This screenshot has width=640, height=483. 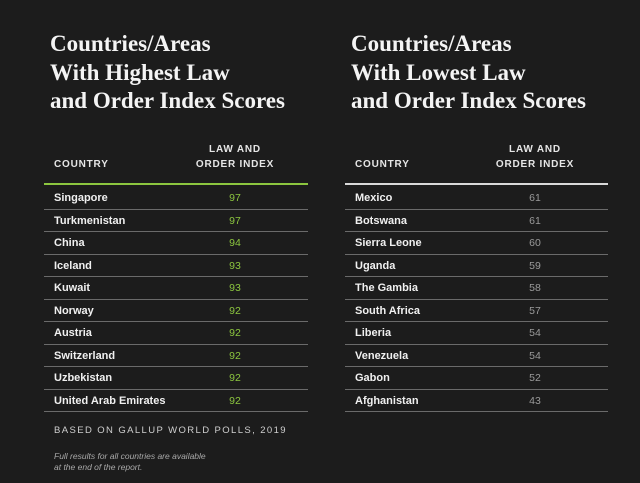 I want to click on table-row: Mexico 61, so click(x=476, y=198).